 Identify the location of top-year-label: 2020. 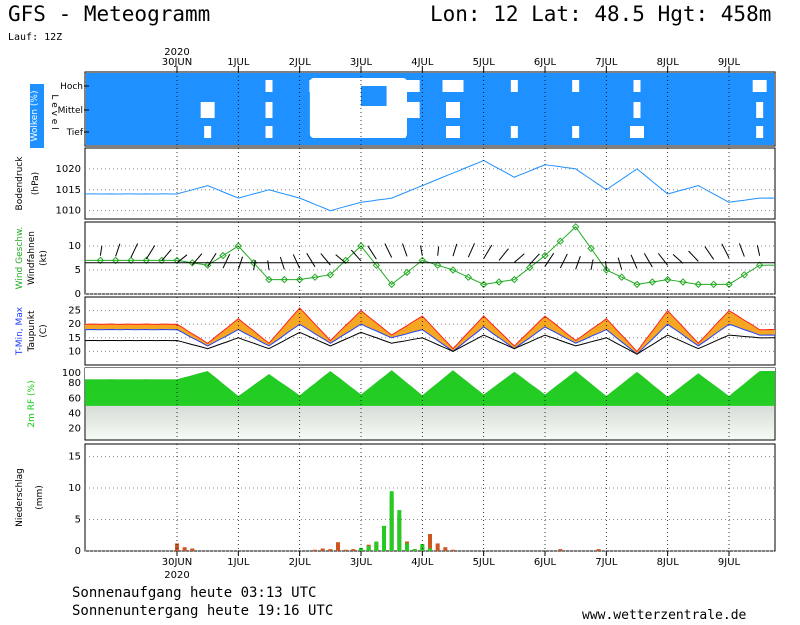
(176, 52).